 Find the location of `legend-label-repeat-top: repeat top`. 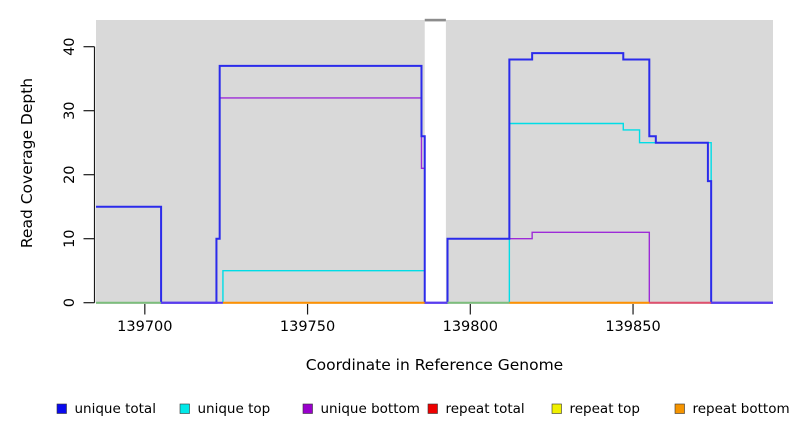

legend-label-repeat-top: repeat top is located at coordinates (605, 409).